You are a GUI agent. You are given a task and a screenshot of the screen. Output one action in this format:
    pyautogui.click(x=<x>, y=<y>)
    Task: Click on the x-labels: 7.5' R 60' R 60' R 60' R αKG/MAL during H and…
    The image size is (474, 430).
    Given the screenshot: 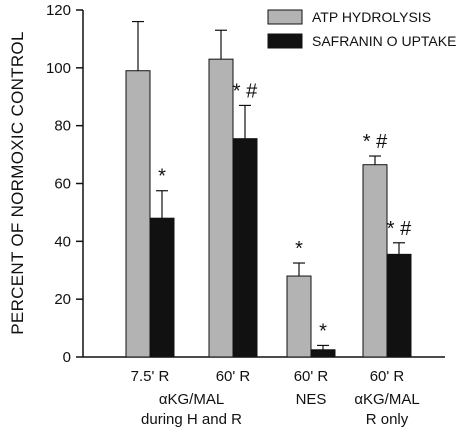 What is the action you would take?
    pyautogui.click(x=275, y=398)
    